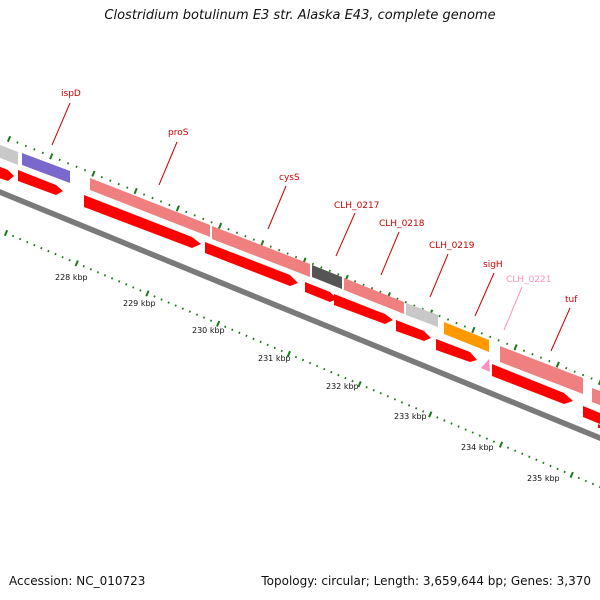 This screenshot has width=600, height=600. Describe the element at coordinates (356, 206) in the screenshot. I see `gene-label-CLH_0217: CLH_0217` at that location.